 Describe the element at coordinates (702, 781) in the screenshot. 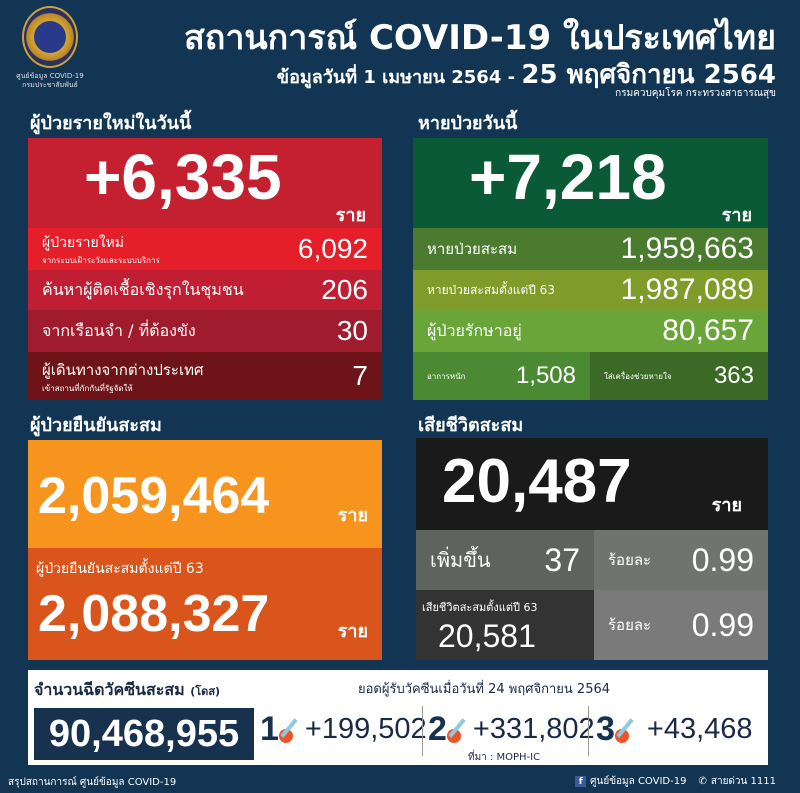

I see `phone-icon: ✆` at that location.